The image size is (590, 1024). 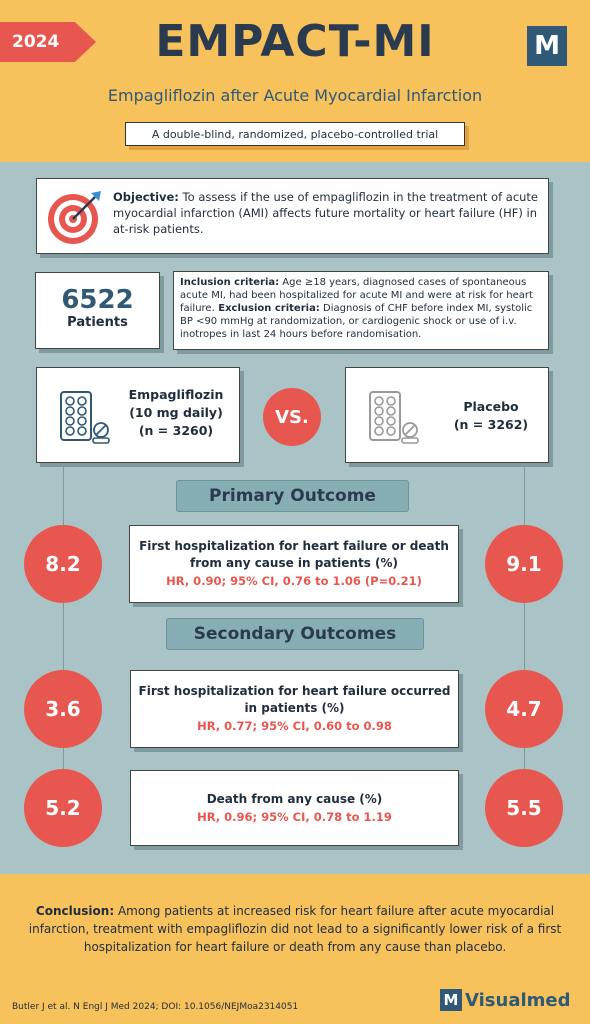 I want to click on patients-count: 6522, so click(x=97, y=300).